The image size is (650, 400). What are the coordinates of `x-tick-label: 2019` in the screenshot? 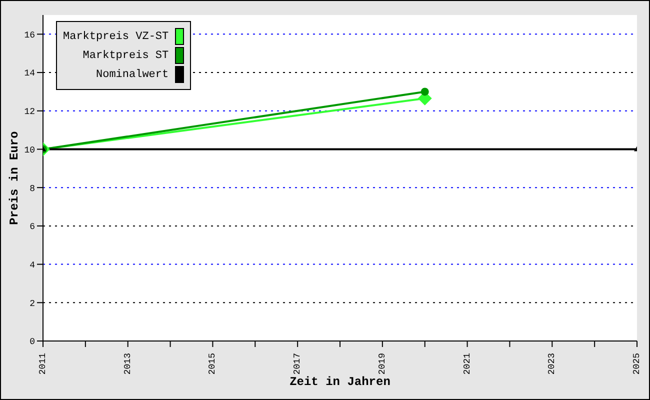 It's located at (382, 364).